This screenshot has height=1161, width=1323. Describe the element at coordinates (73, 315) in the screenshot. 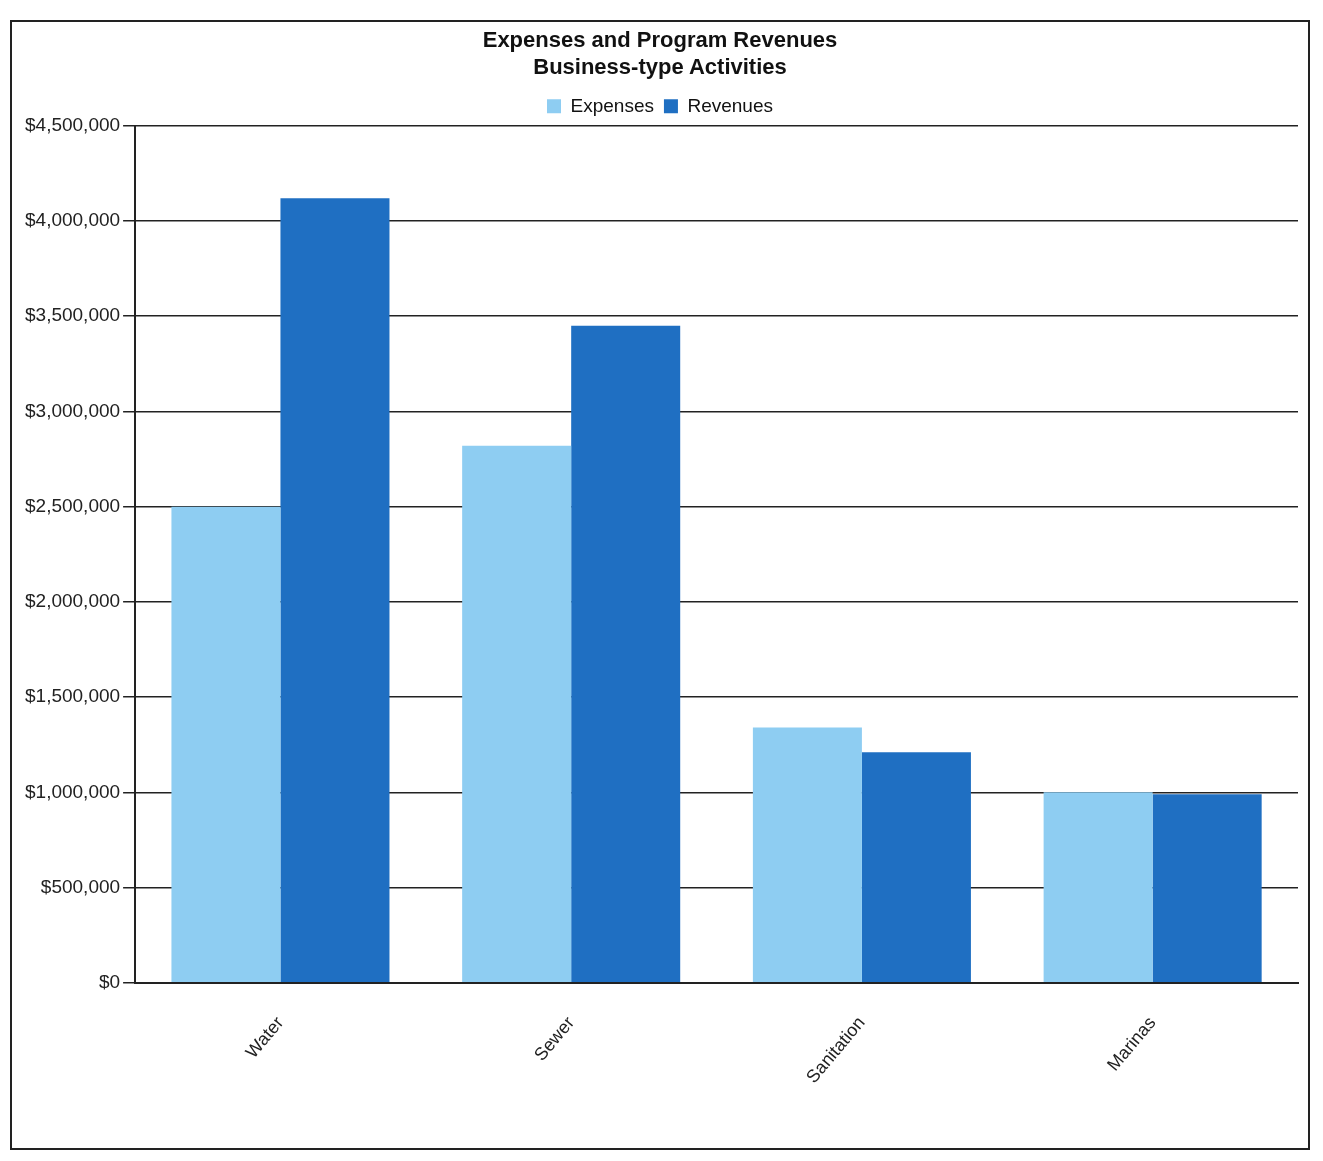

I see `y-tick-label: $3,500,000` at that location.